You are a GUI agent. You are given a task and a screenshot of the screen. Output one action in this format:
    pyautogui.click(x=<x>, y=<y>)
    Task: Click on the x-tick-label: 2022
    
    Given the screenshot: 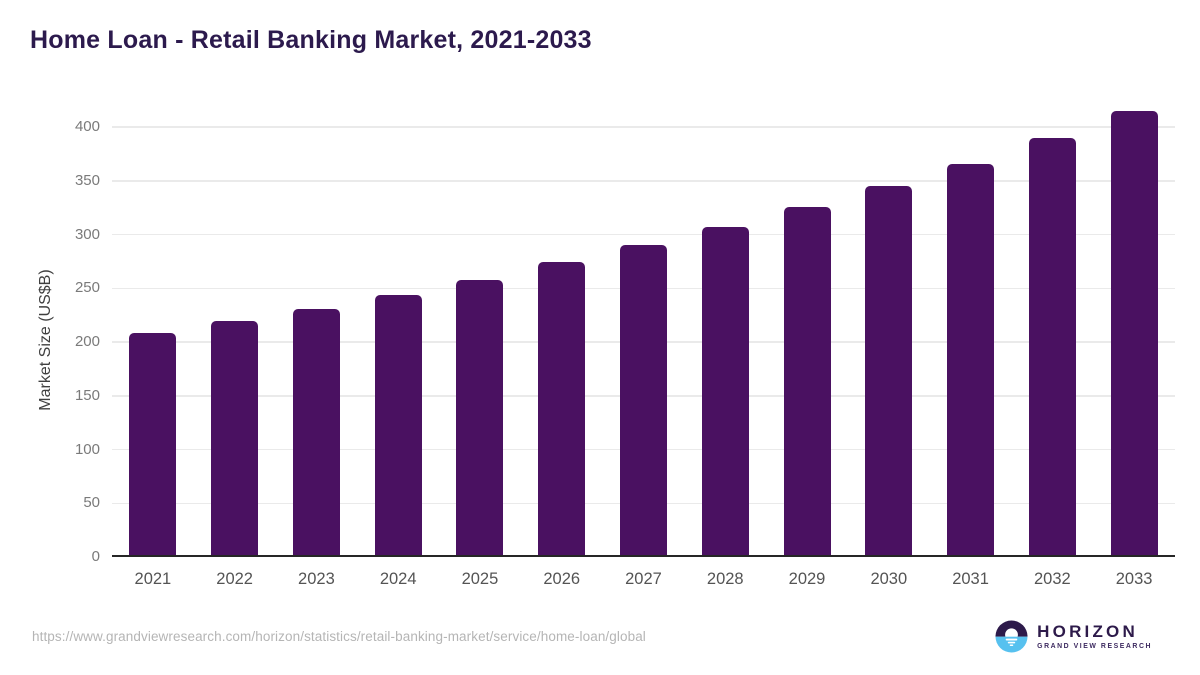 What is the action you would take?
    pyautogui.click(x=234, y=579)
    